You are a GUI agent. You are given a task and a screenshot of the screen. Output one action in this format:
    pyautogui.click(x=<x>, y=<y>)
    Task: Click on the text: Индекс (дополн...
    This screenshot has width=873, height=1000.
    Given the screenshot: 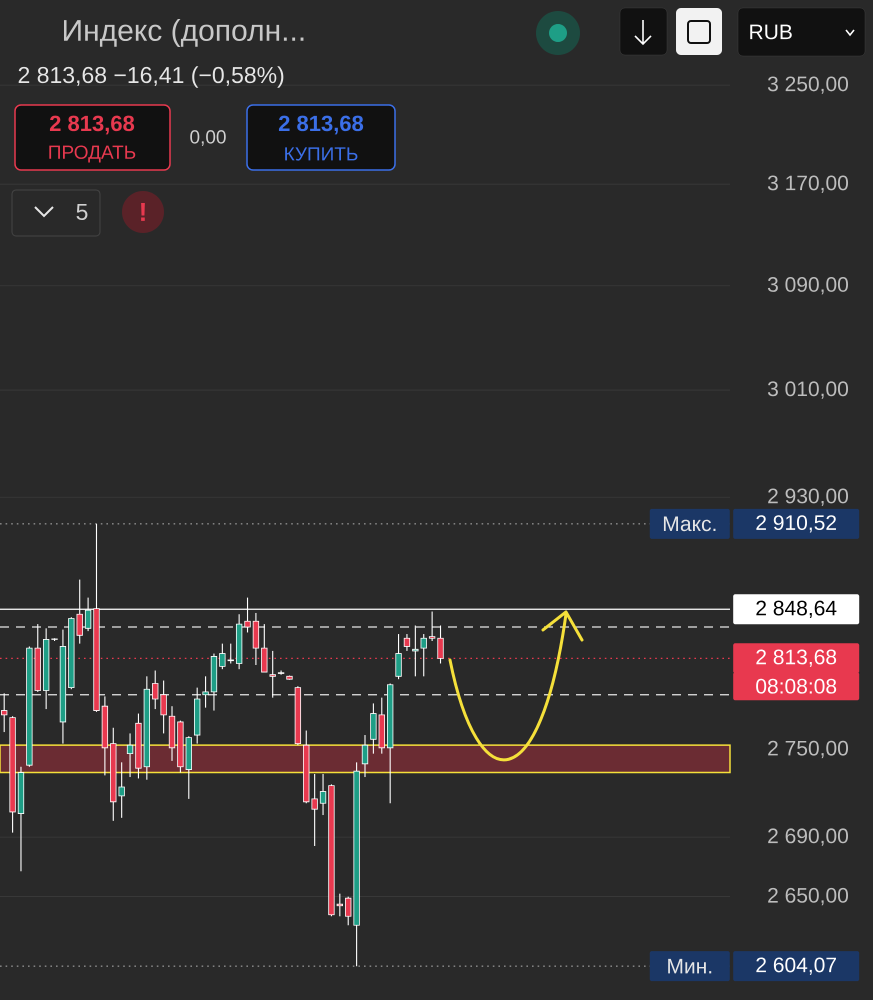 What is the action you would take?
    pyautogui.click(x=184, y=33)
    